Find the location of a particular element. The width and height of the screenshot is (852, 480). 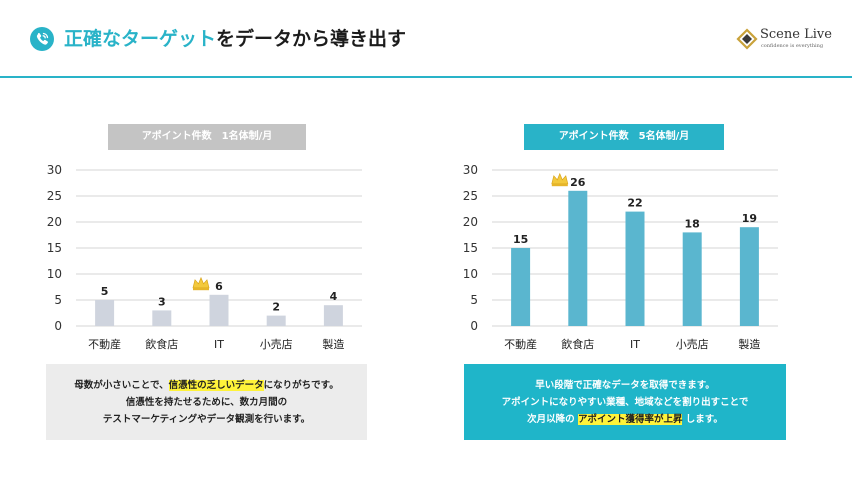

note-text-segment: になりがちです。 is located at coordinates (301, 385).